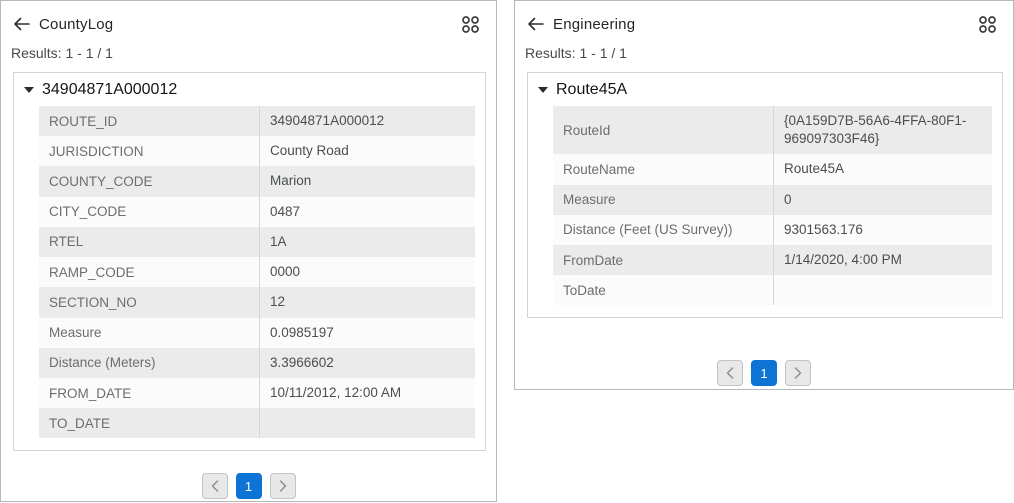 The image size is (1014, 503). Describe the element at coordinates (257, 302) in the screenshot. I see `table-row: SECTION_NO 12` at that location.